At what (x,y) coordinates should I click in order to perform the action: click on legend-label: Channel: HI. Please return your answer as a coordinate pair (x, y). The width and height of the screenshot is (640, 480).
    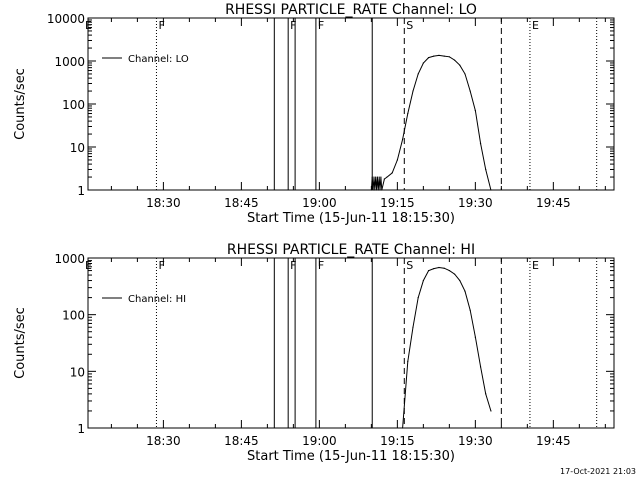
    Looking at the image, I should click on (157, 299).